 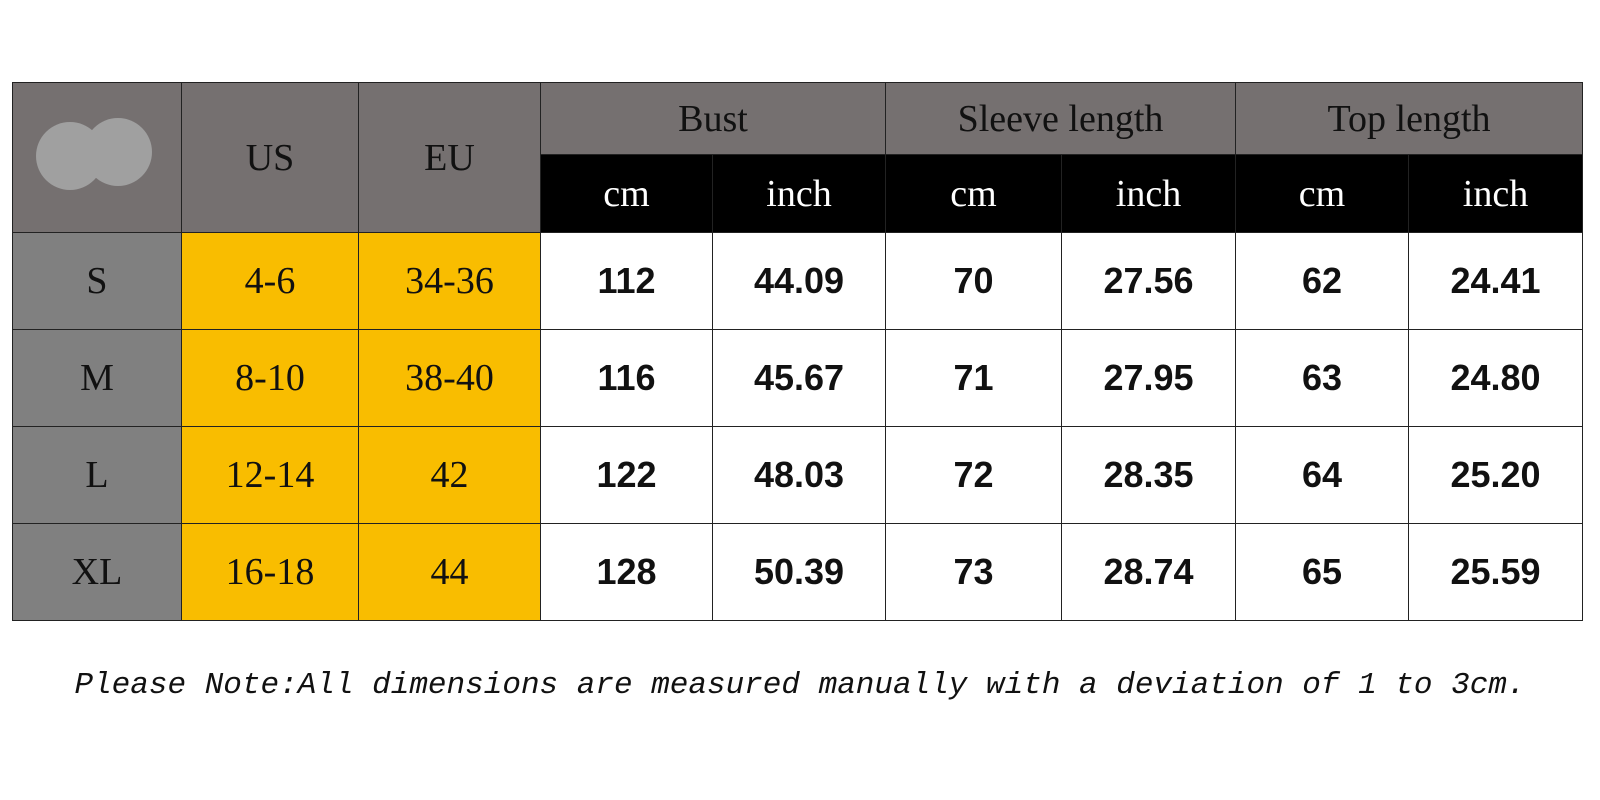 What do you see at coordinates (449, 572) in the screenshot?
I see `eu-cell: 44` at bounding box center [449, 572].